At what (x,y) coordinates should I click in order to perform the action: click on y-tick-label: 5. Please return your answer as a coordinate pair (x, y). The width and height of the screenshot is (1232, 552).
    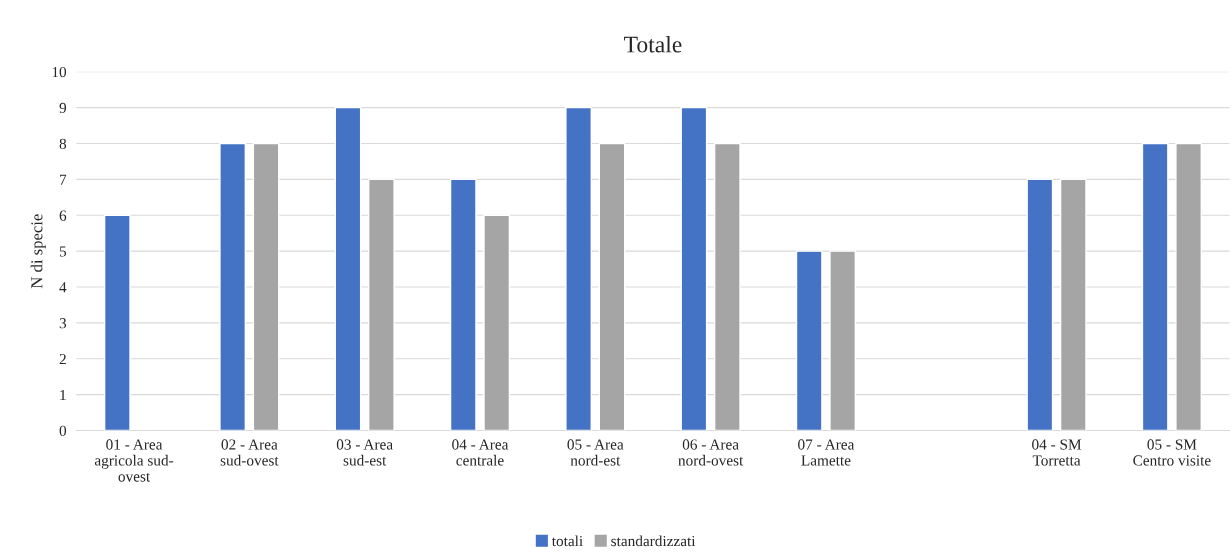
    Looking at the image, I should click on (63, 251).